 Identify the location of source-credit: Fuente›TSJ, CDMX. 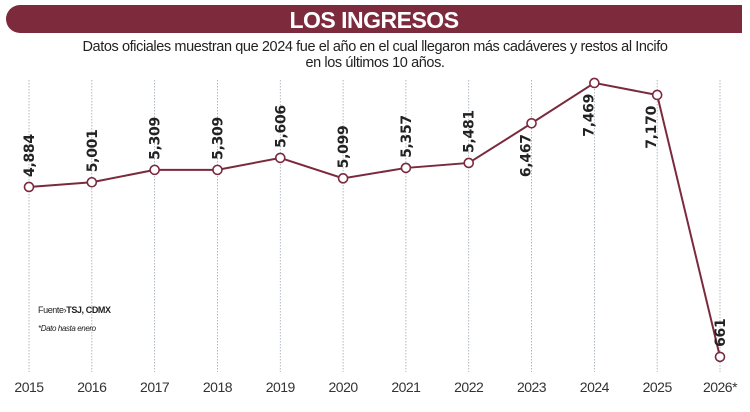
(74, 310).